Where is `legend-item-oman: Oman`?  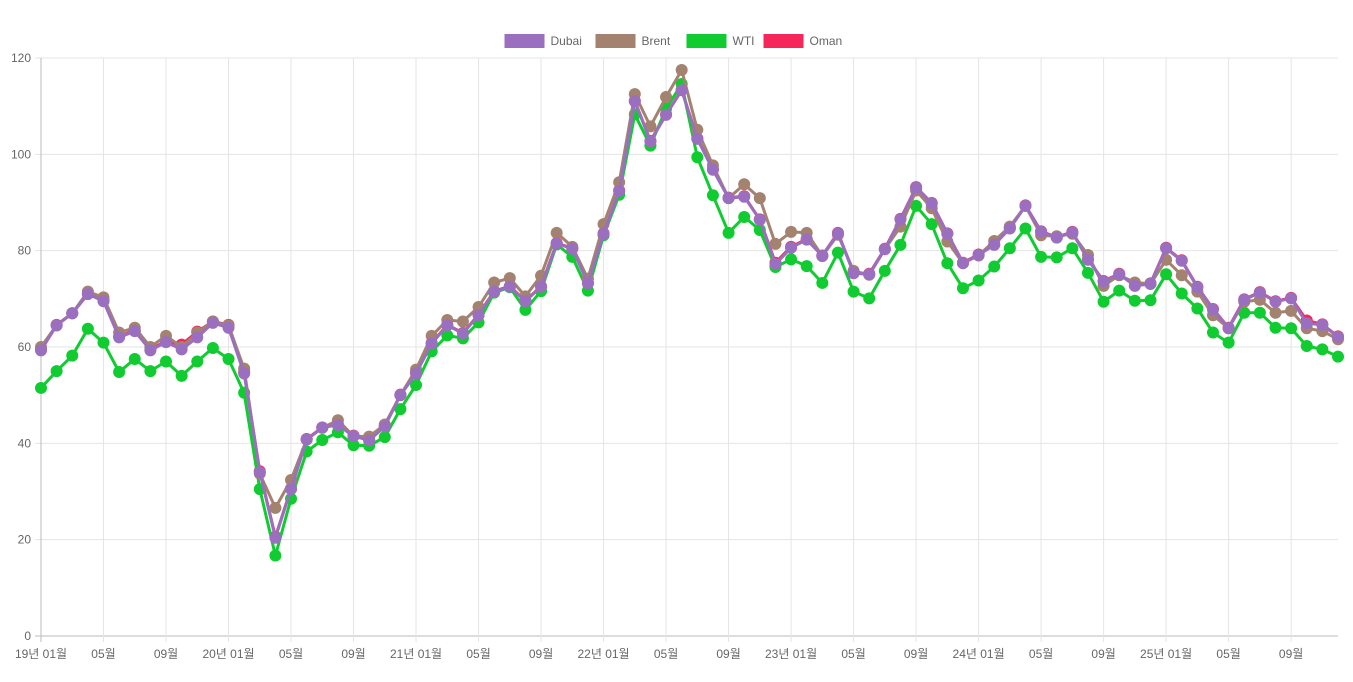
legend-item-oman: Oman is located at coordinates (803, 41).